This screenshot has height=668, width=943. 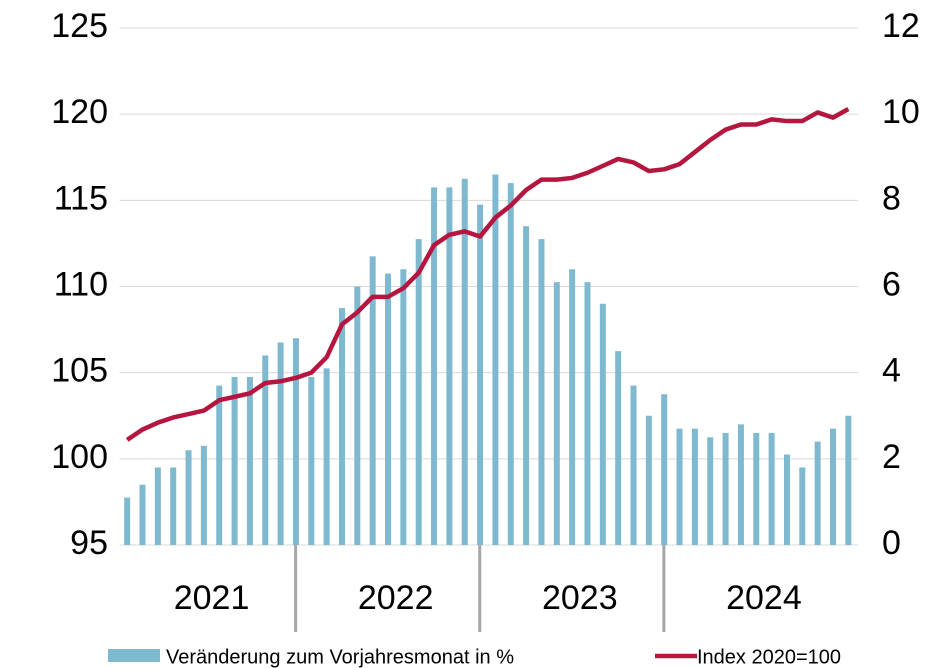 I want to click on legend-swatch, so click(x=134, y=655).